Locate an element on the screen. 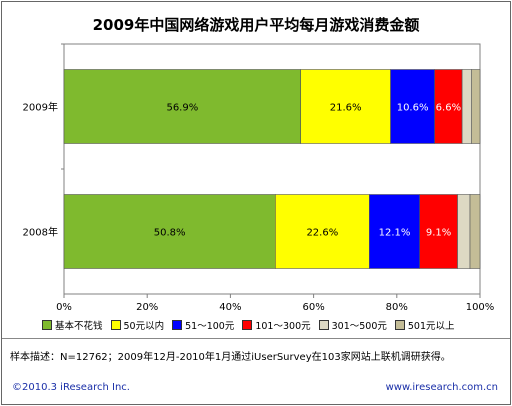  website-link: www.iresearch.com.cn is located at coordinates (441, 387).